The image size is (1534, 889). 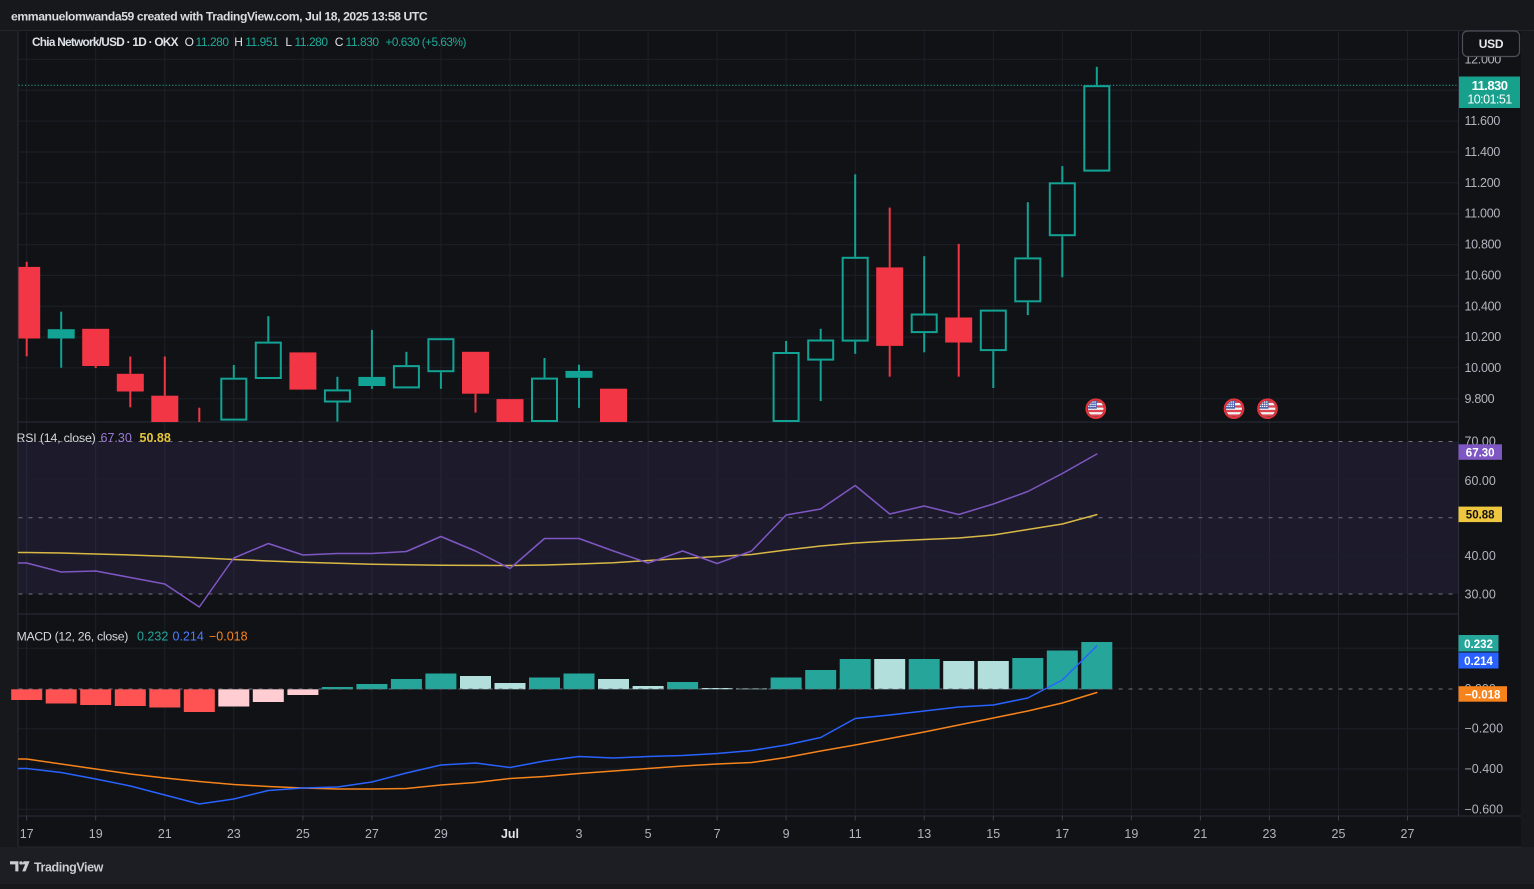 I want to click on svg-text: 10:01:51, so click(x=1489, y=100).